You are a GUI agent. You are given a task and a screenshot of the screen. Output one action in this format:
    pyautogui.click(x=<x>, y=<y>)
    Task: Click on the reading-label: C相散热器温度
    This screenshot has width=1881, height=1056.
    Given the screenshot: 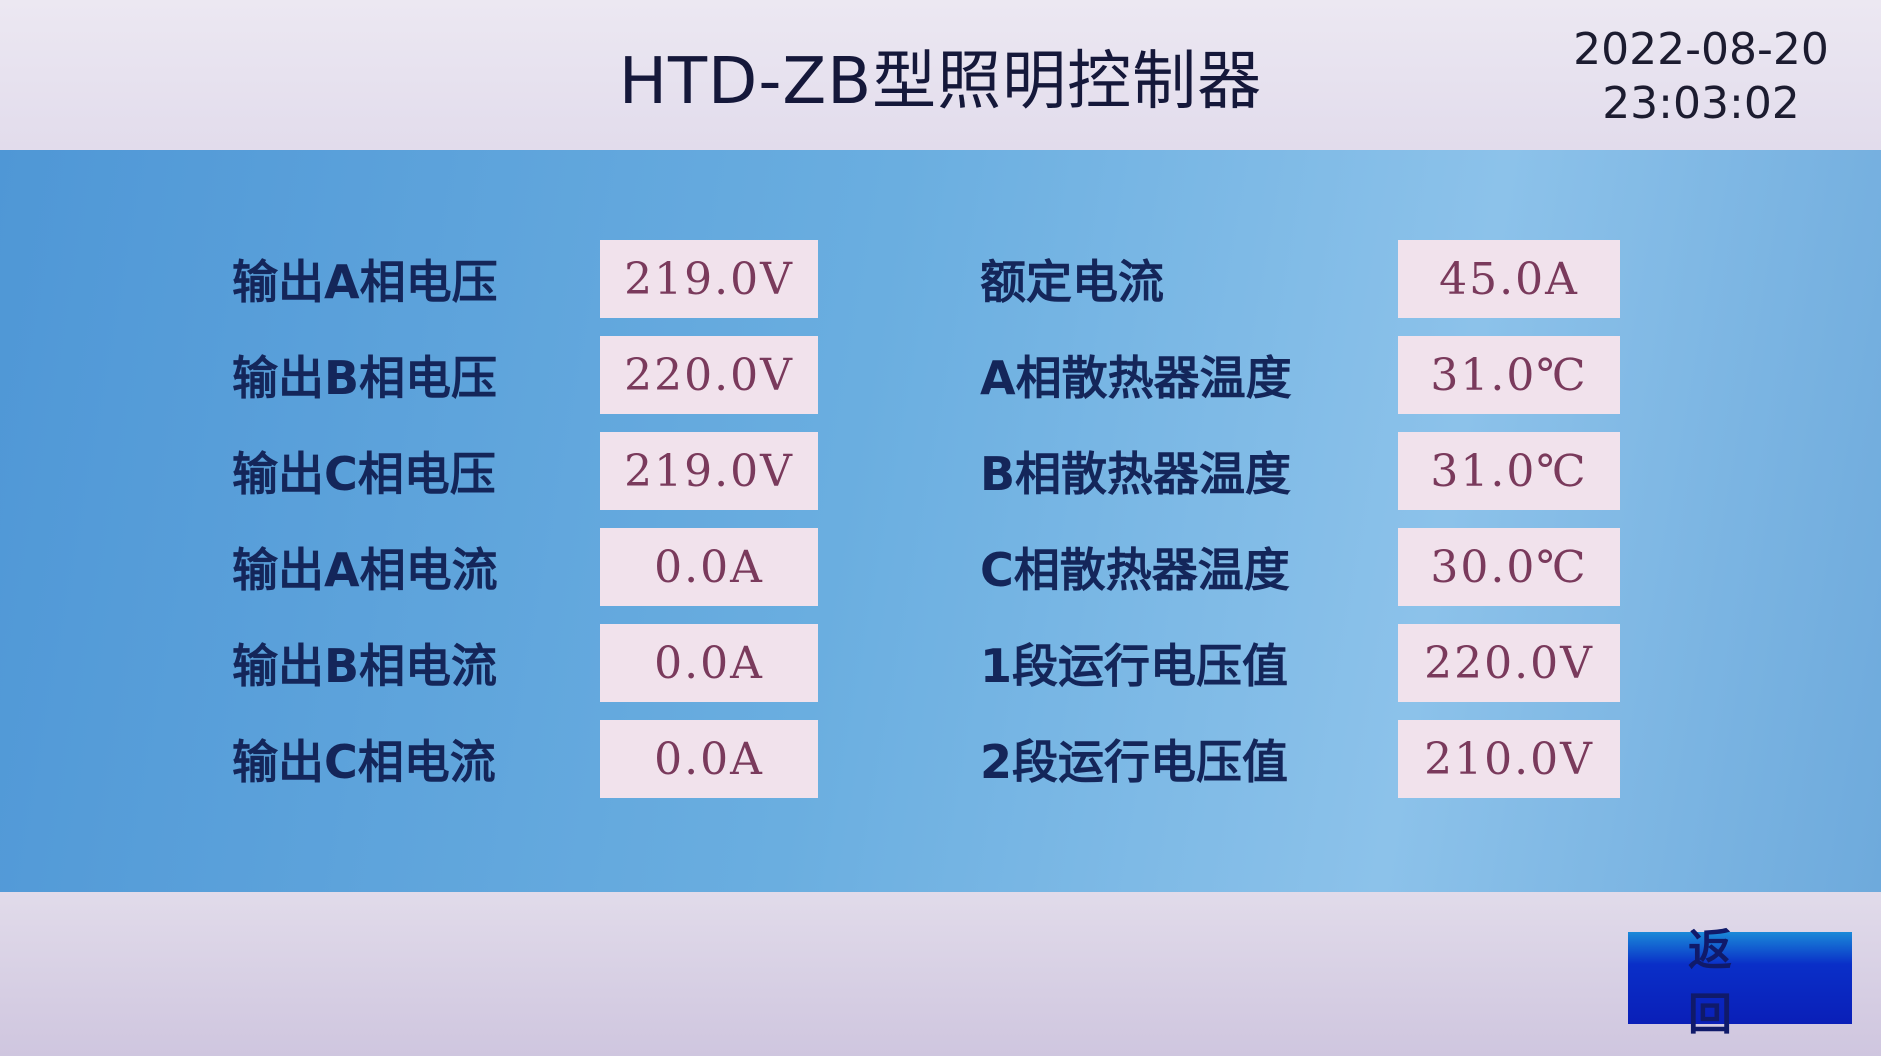 What is the action you would take?
    pyautogui.click(x=1135, y=567)
    